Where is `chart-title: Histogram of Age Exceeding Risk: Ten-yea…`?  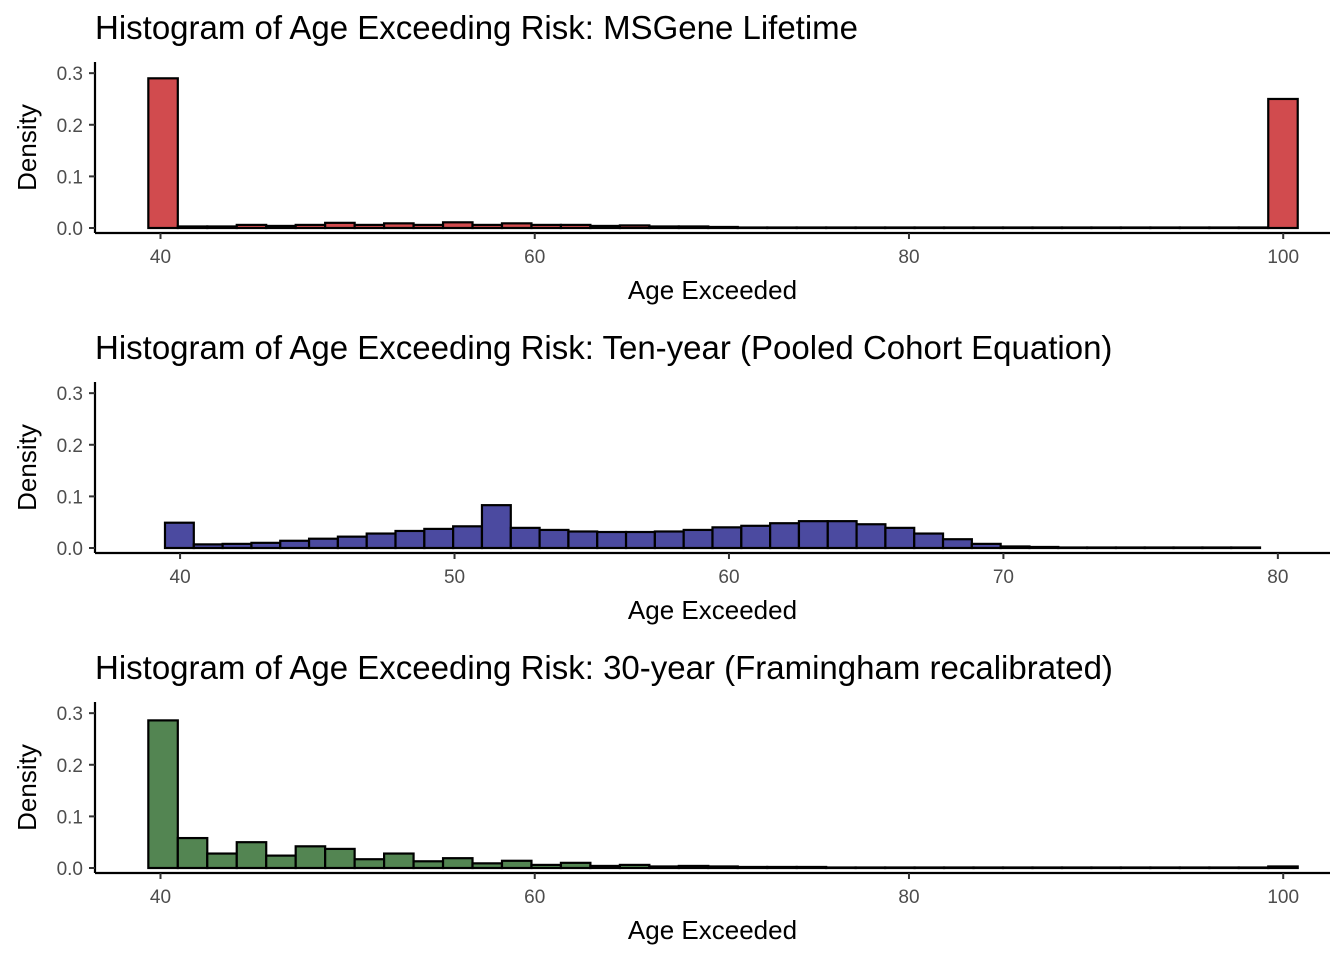
chart-title: Histogram of Age Exceeding Risk: Ten-yea… is located at coordinates (603, 347).